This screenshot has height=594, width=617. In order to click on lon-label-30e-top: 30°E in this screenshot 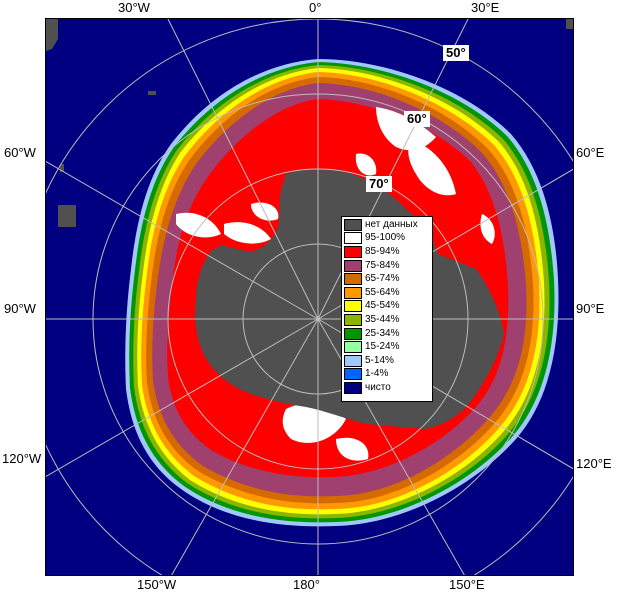, I will do `click(485, 7)`.